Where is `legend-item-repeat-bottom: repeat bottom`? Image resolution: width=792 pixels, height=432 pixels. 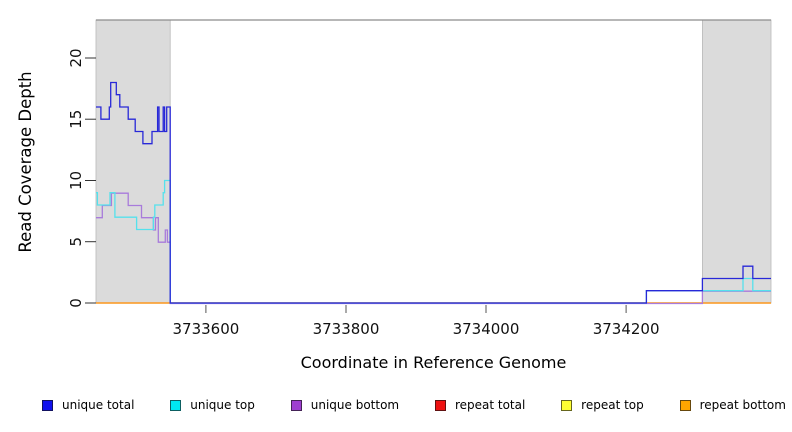
legend-item-repeat-bottom: repeat bottom is located at coordinates (732, 405).